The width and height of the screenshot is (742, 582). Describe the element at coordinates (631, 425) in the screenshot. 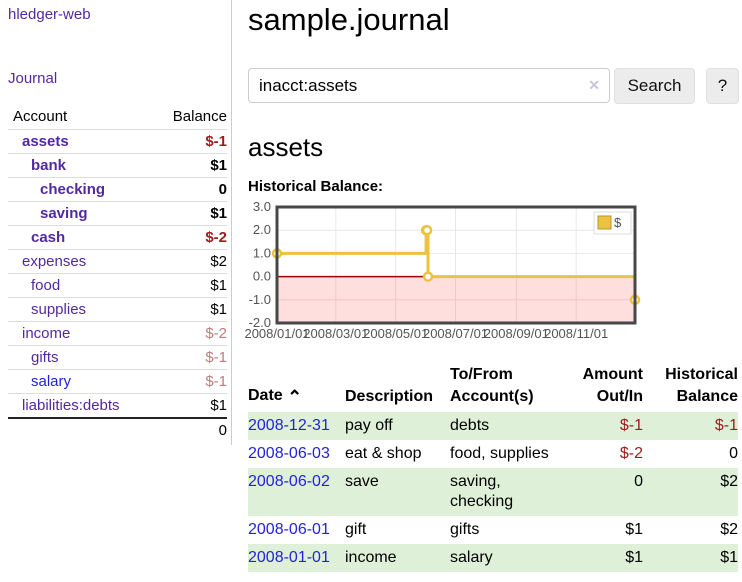

I see `transaction-amount: $-1` at that location.